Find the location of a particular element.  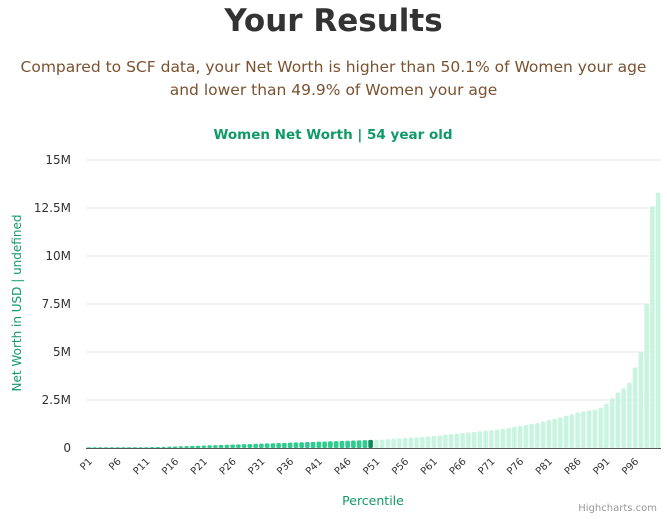

bar-p30 is located at coordinates (255, 445).